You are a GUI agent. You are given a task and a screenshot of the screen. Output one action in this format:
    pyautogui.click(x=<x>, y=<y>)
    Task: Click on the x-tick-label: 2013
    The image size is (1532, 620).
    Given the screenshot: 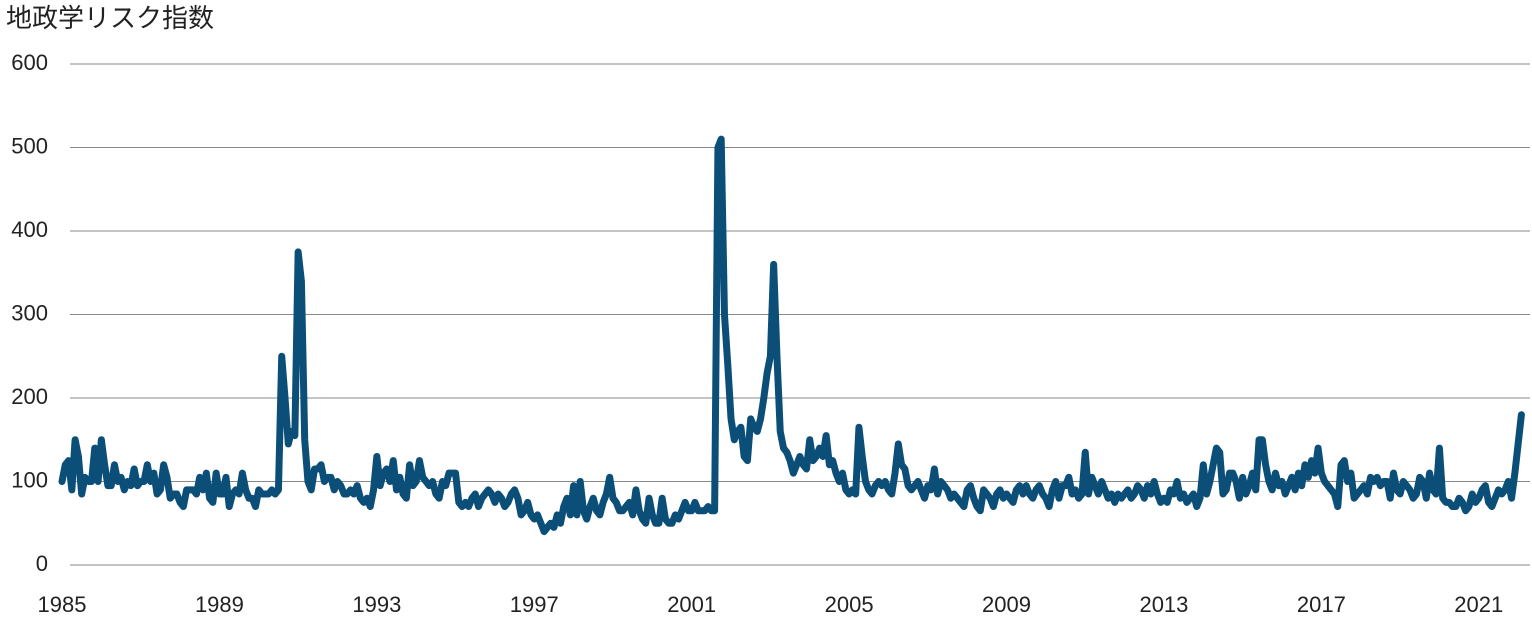 What is the action you would take?
    pyautogui.click(x=1163, y=604)
    